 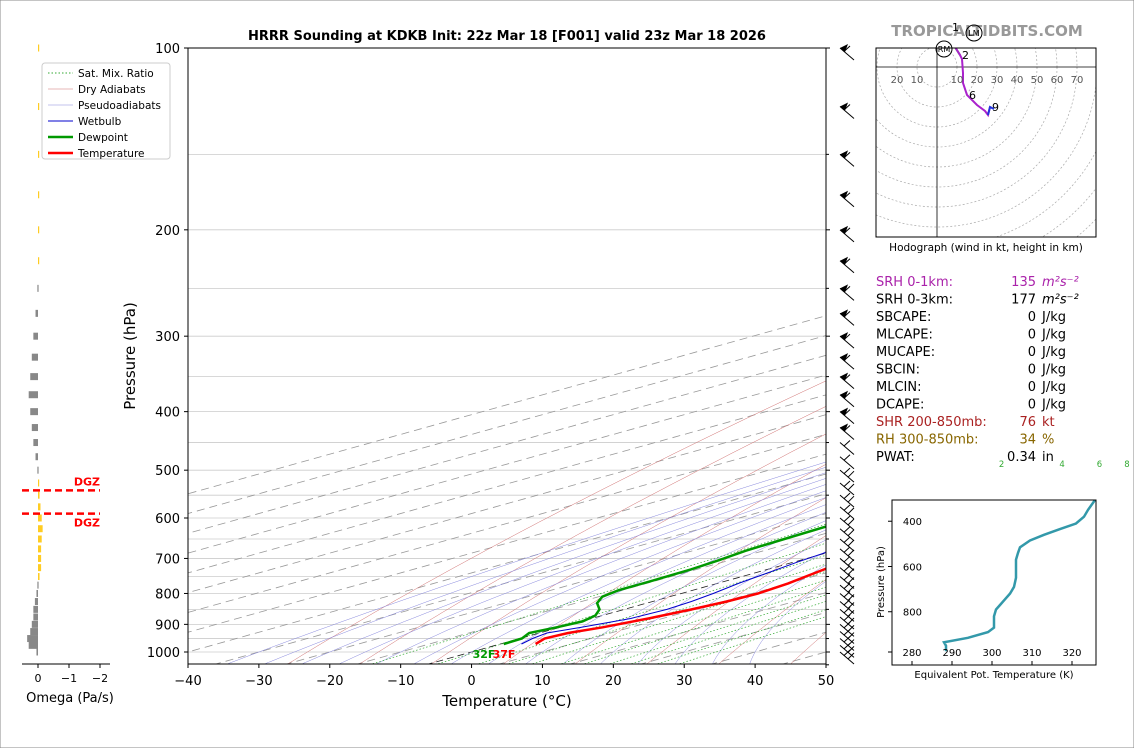 I want to click on index-label: DCAPE:, so click(x=900, y=405).